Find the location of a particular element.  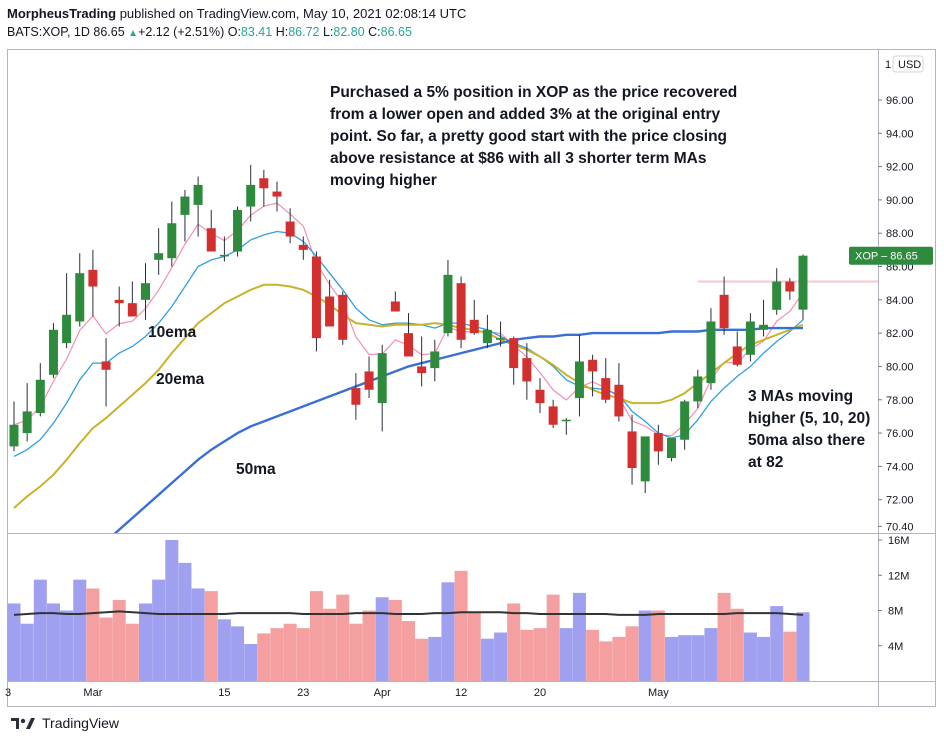

currency-badge is located at coordinates (908, 64).